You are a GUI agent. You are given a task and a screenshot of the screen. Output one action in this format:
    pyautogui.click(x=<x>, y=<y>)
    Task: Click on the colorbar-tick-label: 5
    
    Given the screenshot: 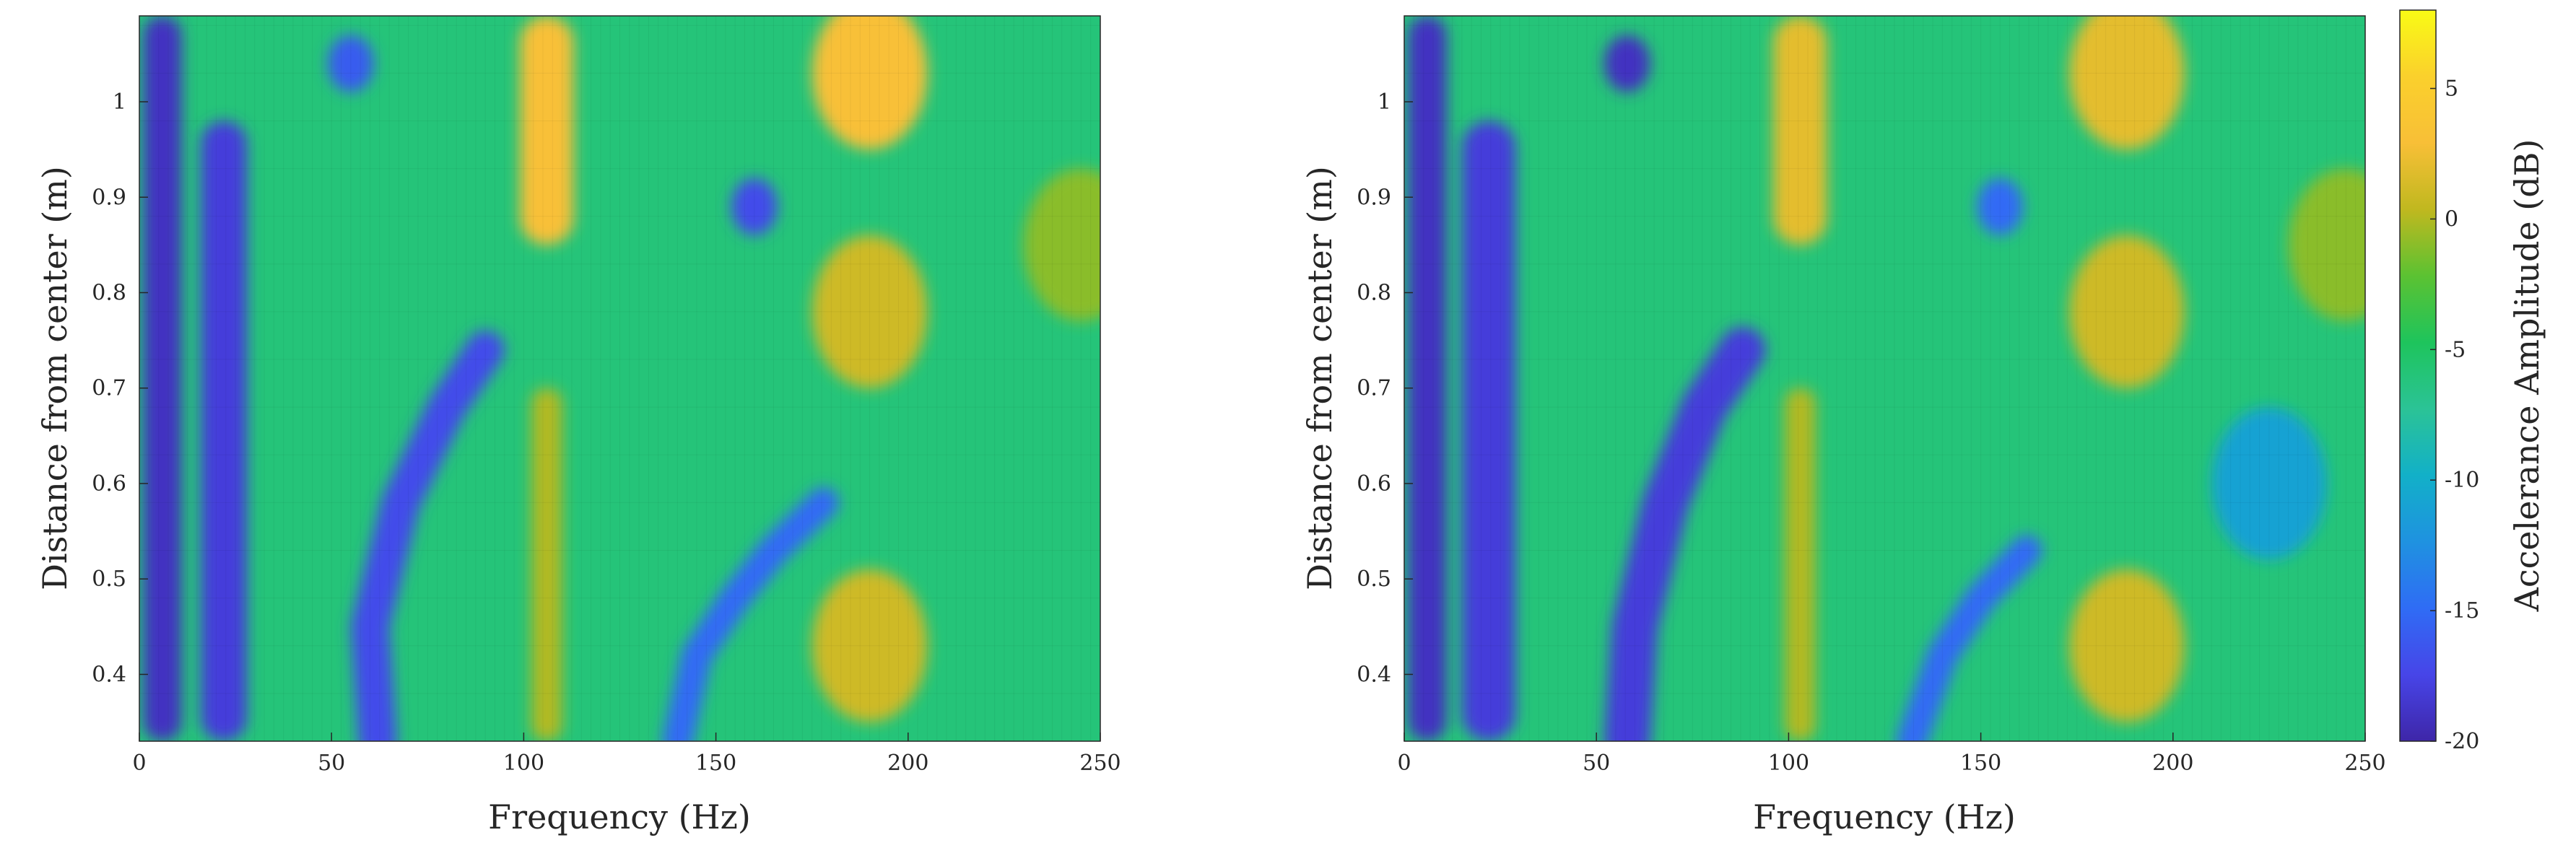 What is the action you would take?
    pyautogui.click(x=2451, y=89)
    